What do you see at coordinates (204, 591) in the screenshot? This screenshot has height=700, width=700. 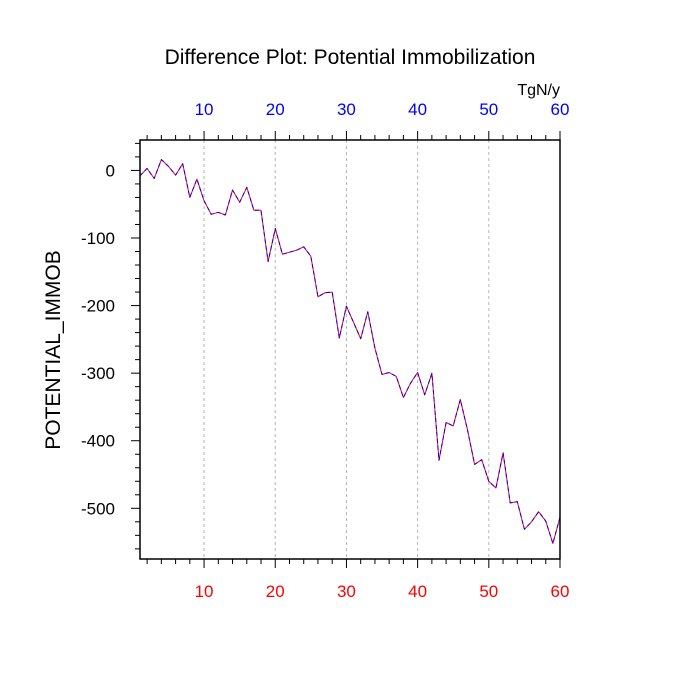 I see `x-tick-label-bottom: 10` at bounding box center [204, 591].